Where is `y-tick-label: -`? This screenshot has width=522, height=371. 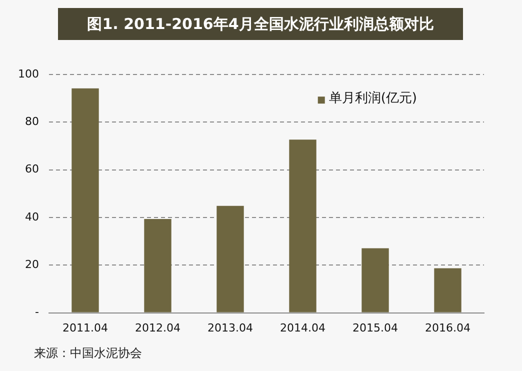 y-tick-label: - is located at coordinates (37, 312).